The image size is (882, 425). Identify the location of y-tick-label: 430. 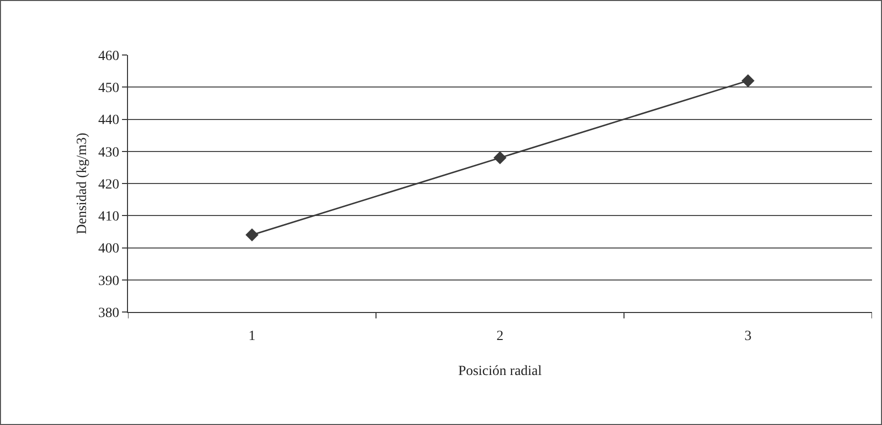
(109, 152).